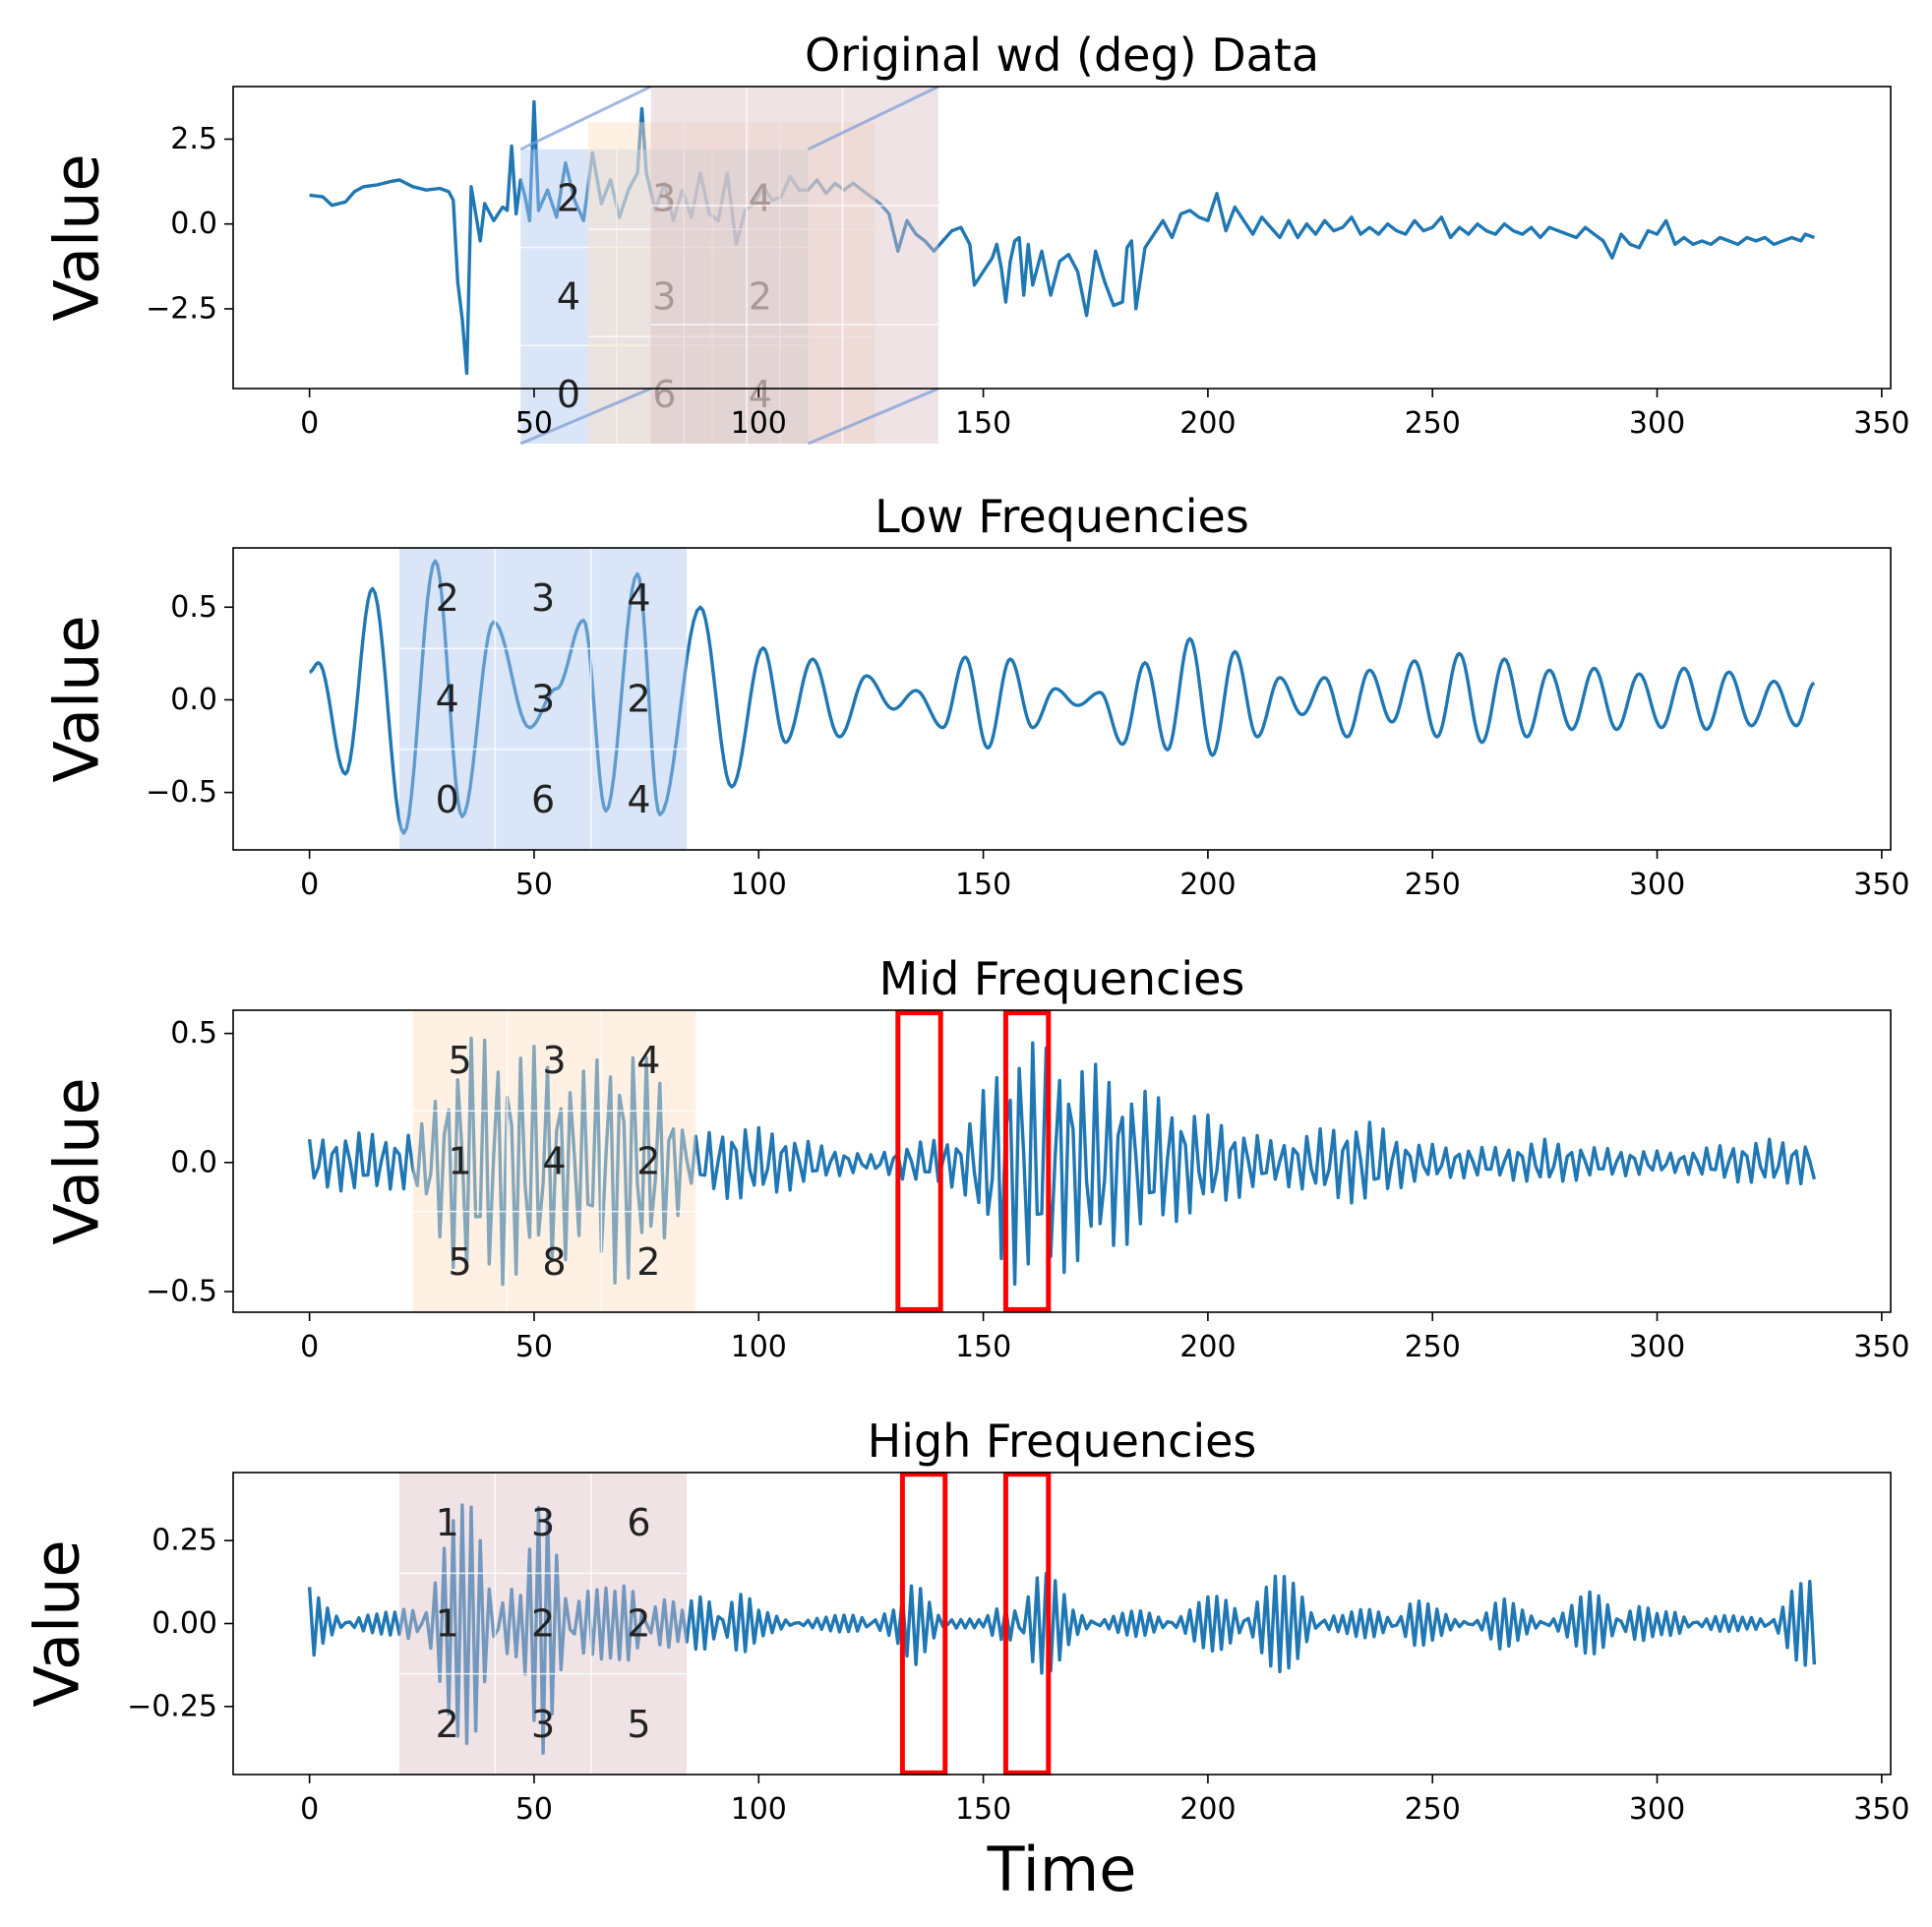 The image size is (1932, 1927). Describe the element at coordinates (1062, 1870) in the screenshot. I see `x-axis-label: Time` at that location.